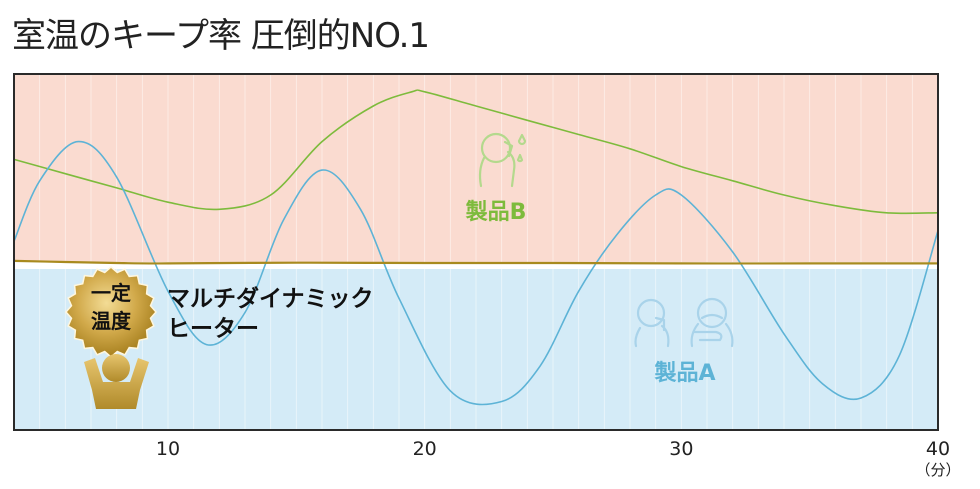 The width and height of the screenshot is (980, 489). I want to click on x-unit-label: （分）, so click(937, 470).